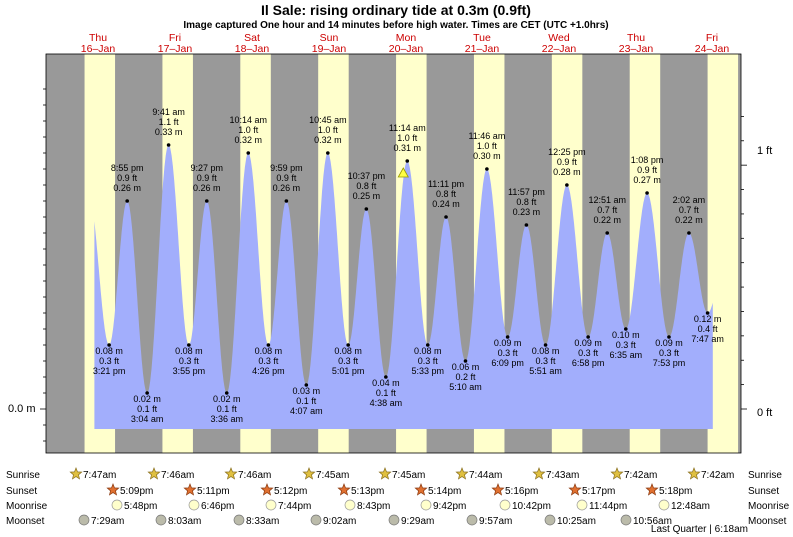 The image size is (793, 537). I want to click on tide-label-0-line-2: 3:21 pm, so click(109, 371).